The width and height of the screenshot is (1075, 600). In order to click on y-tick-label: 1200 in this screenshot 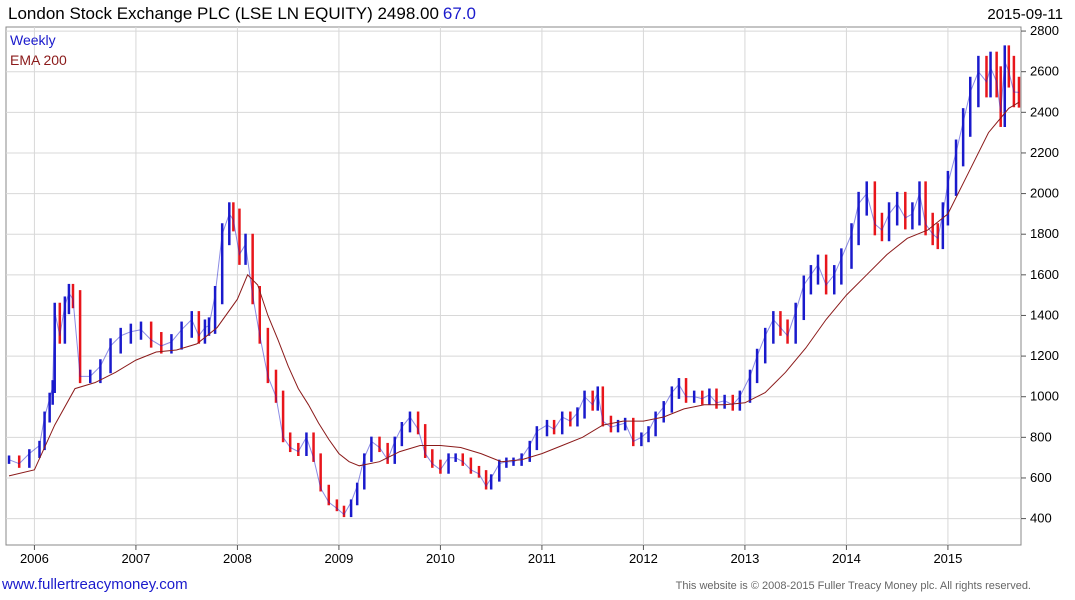, I will do `click(1044, 355)`.